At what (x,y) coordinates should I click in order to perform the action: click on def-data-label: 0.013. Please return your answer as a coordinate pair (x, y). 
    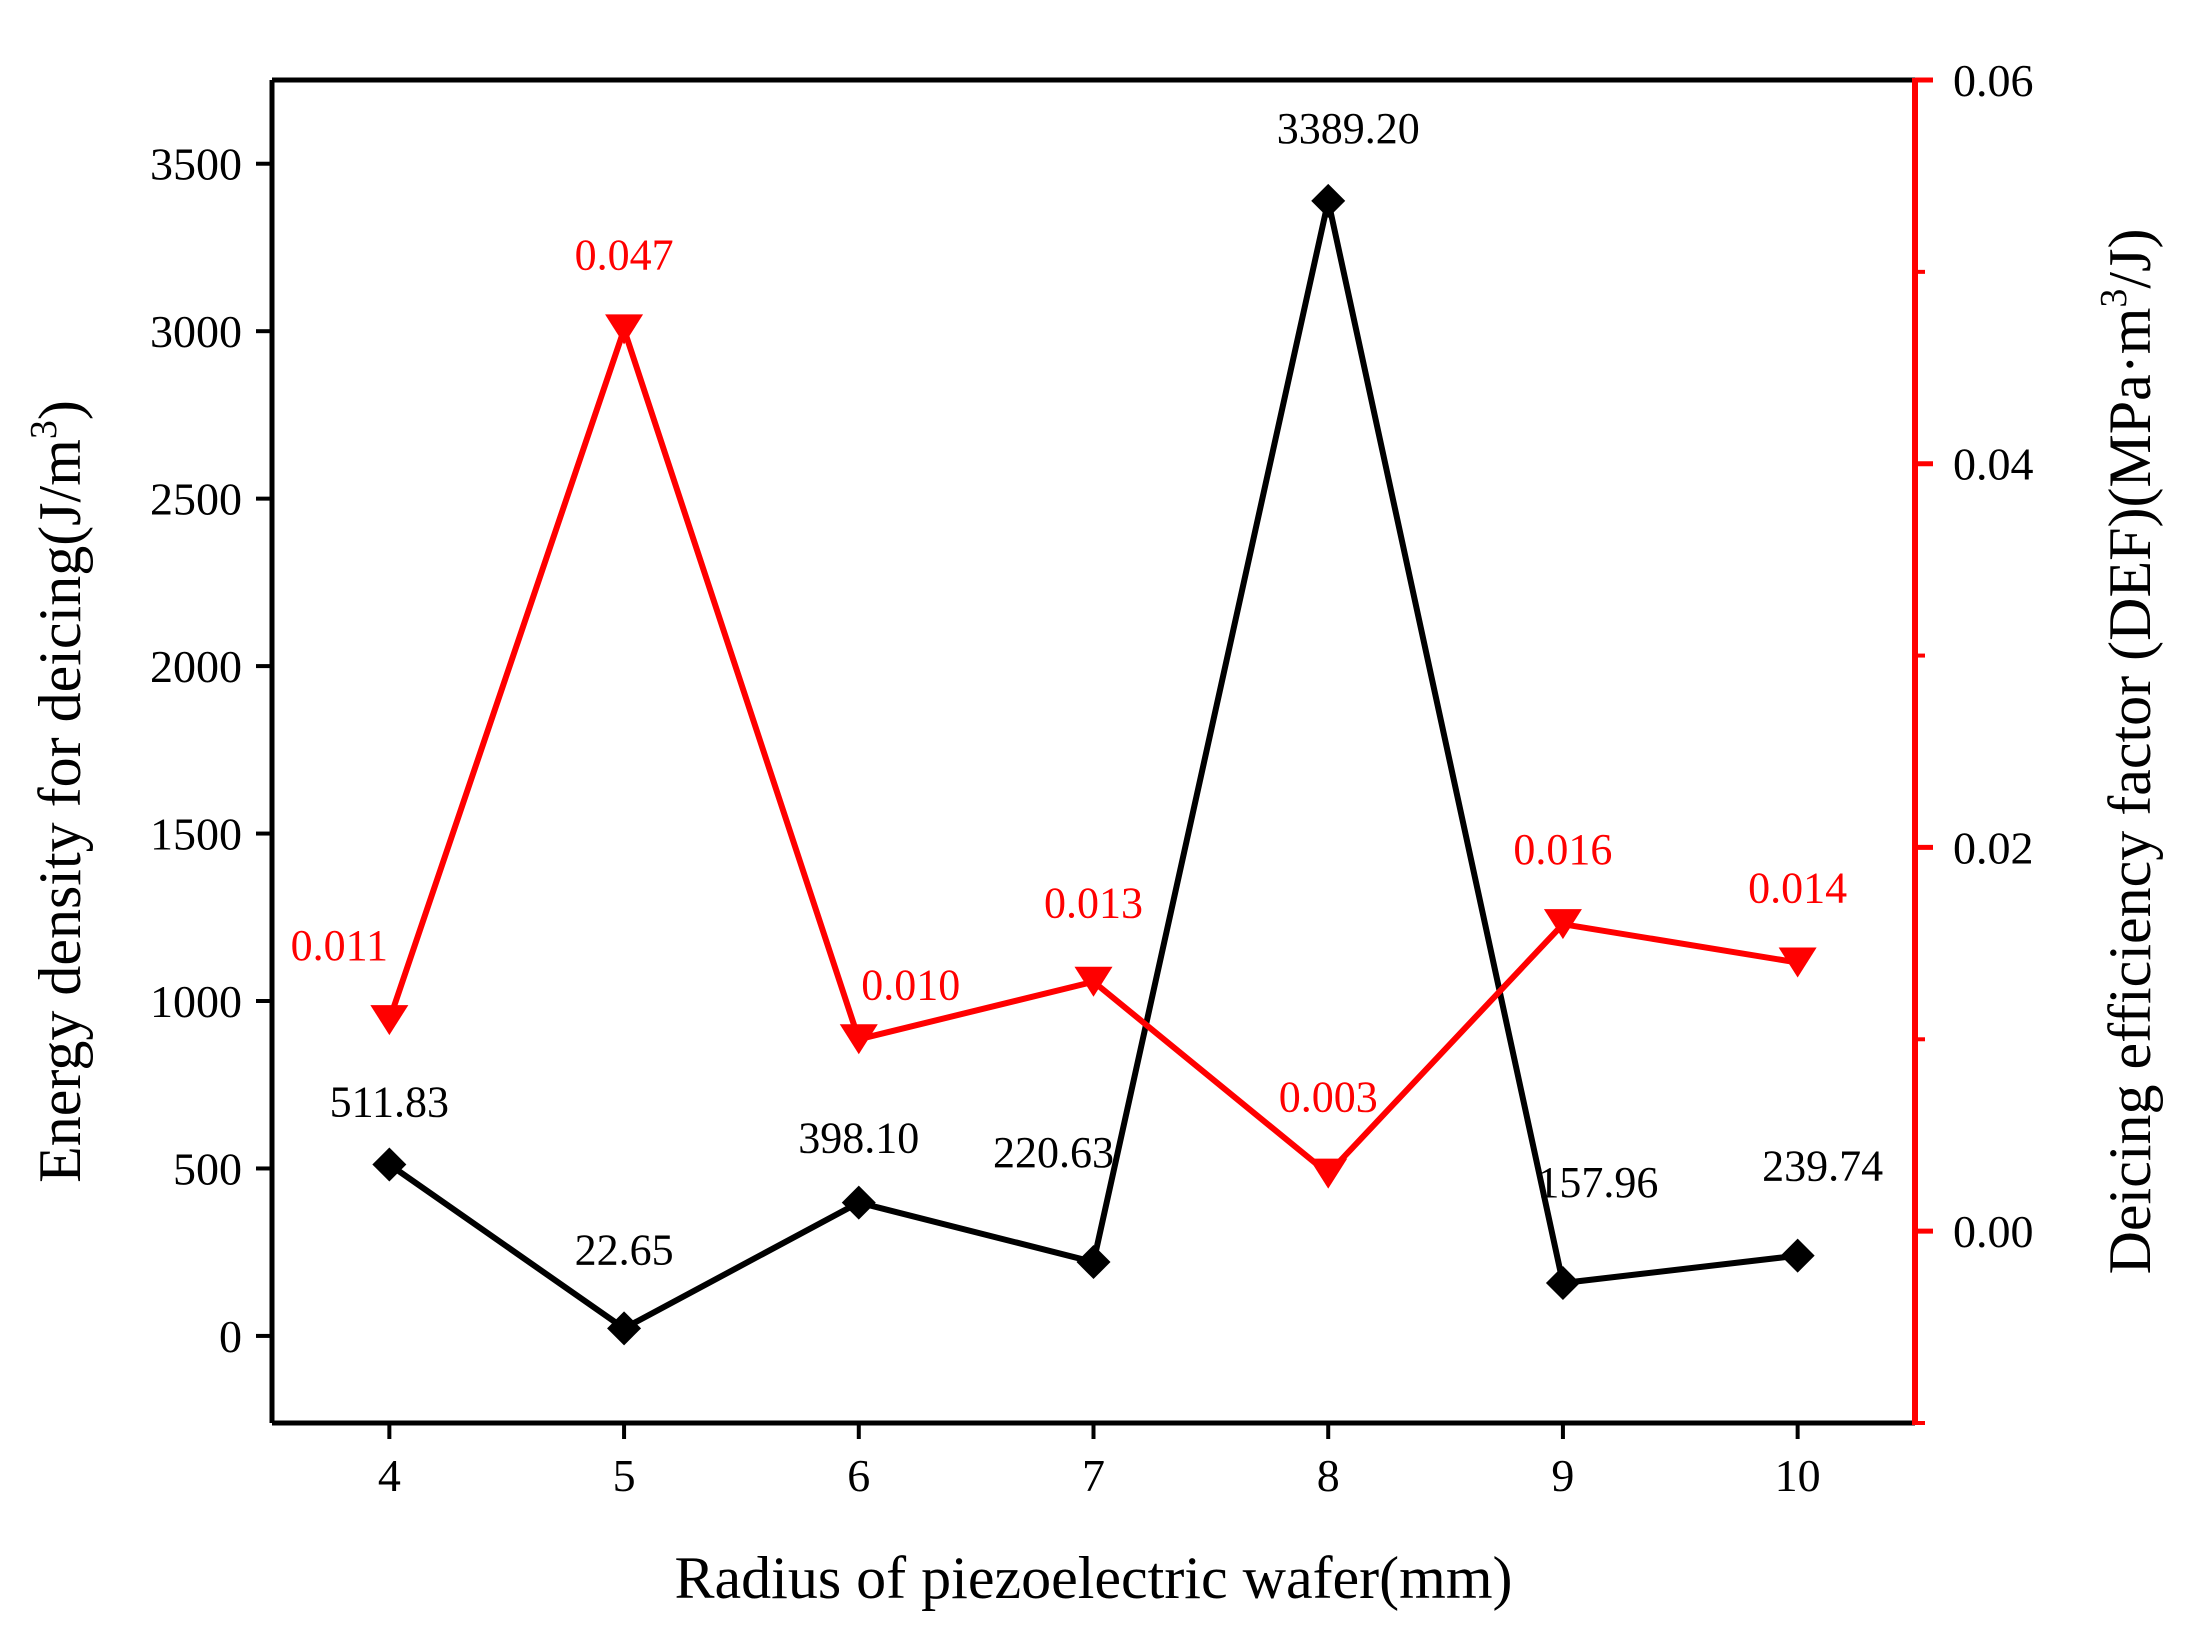
    Looking at the image, I should click on (1093, 903).